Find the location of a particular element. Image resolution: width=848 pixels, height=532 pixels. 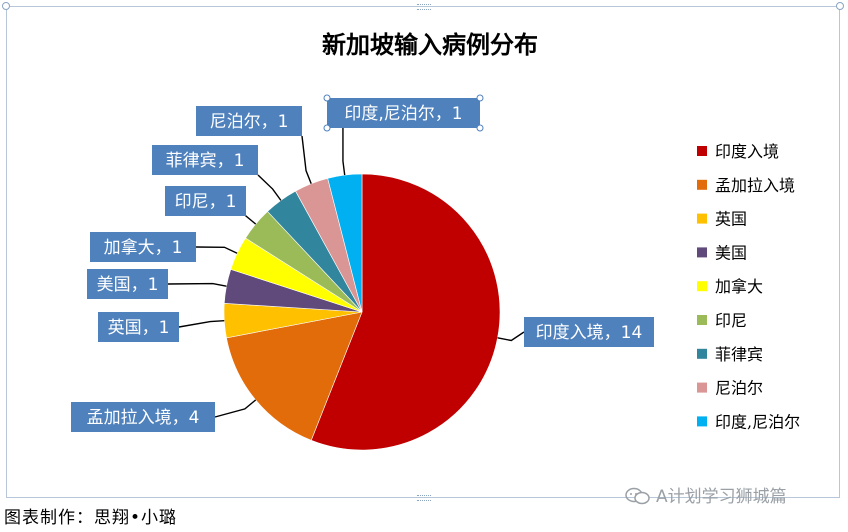

data-label: 菲律宾，1 is located at coordinates (205, 161).